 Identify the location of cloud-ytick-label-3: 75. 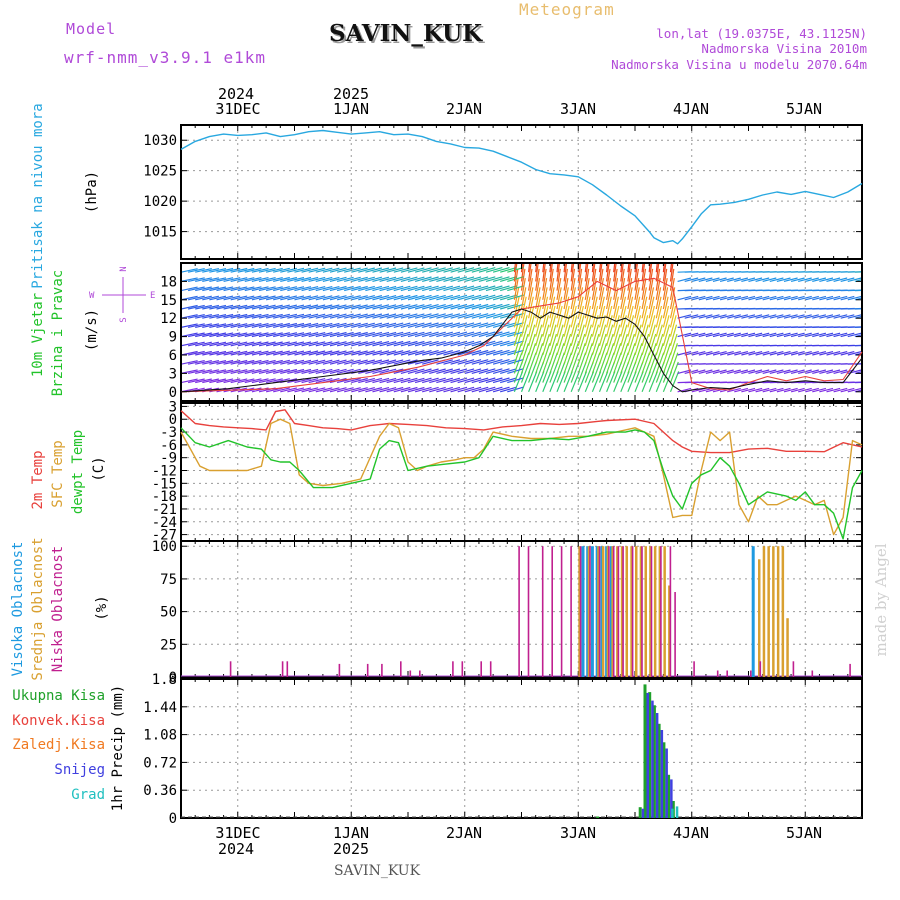
(168, 580).